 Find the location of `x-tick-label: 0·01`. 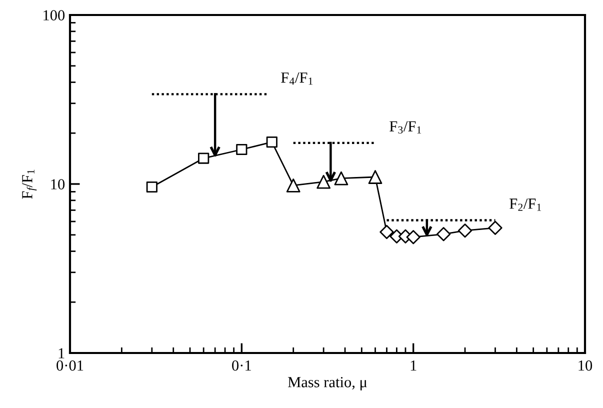

x-tick-label: 0·01 is located at coordinates (70, 365).